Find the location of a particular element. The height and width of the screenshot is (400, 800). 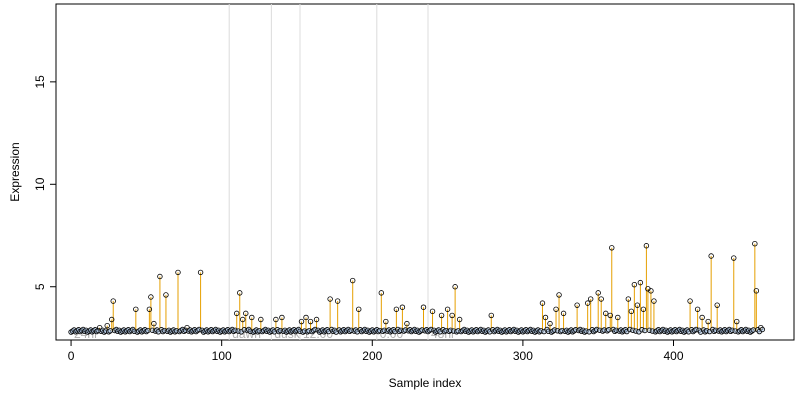

x-tick-label: 200 is located at coordinates (372, 356).